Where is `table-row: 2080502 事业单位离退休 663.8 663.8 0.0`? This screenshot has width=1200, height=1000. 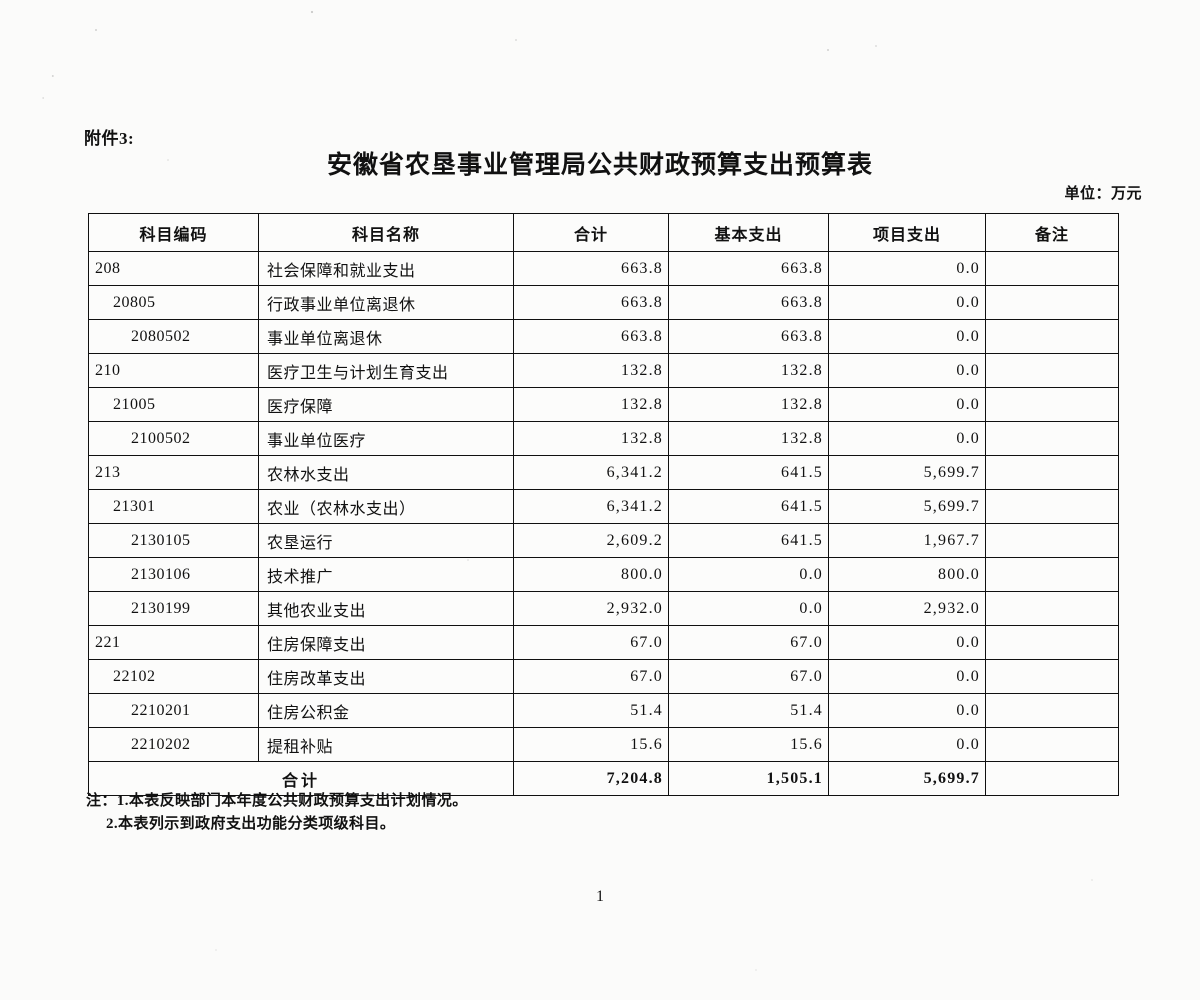 table-row: 2080502 事业单位离退休 663.8 663.8 0.0 is located at coordinates (603, 336).